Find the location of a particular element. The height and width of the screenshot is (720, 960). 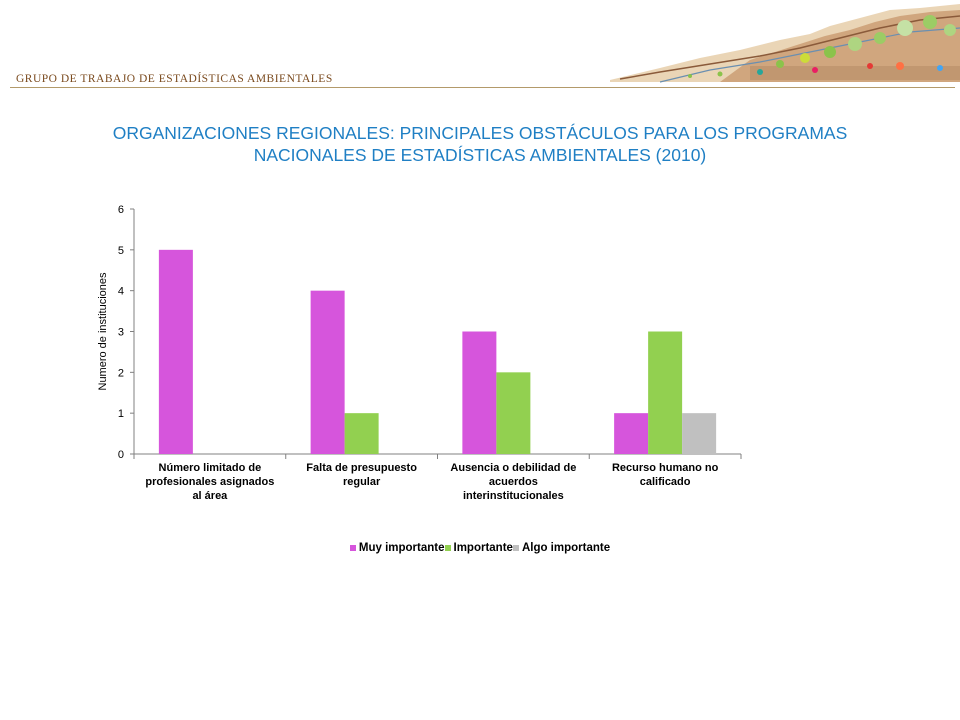

chart-legend: Muy importante Importante Algo importante is located at coordinates (480, 548).